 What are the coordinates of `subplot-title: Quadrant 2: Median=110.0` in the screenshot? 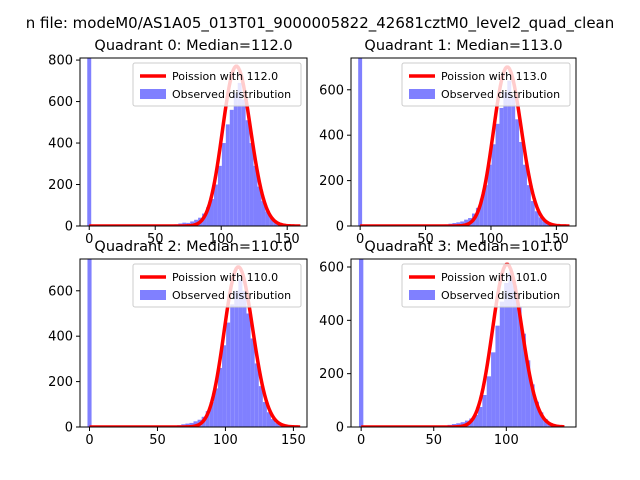 It's located at (193, 247).